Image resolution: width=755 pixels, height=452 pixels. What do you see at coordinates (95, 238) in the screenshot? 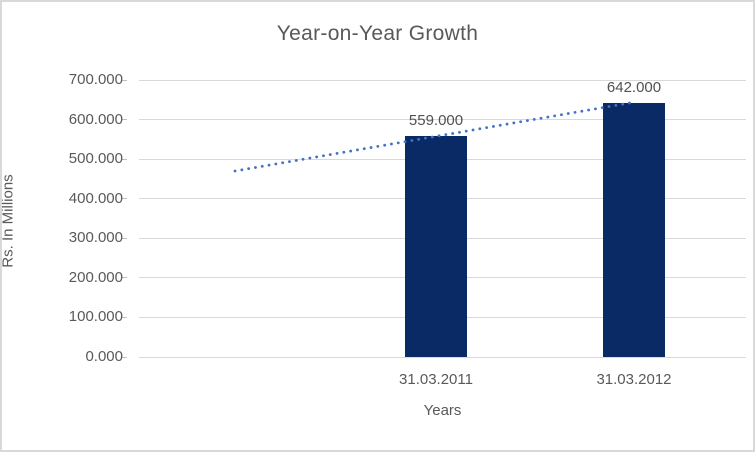
I see `y-tick-label: 300.000` at bounding box center [95, 238].